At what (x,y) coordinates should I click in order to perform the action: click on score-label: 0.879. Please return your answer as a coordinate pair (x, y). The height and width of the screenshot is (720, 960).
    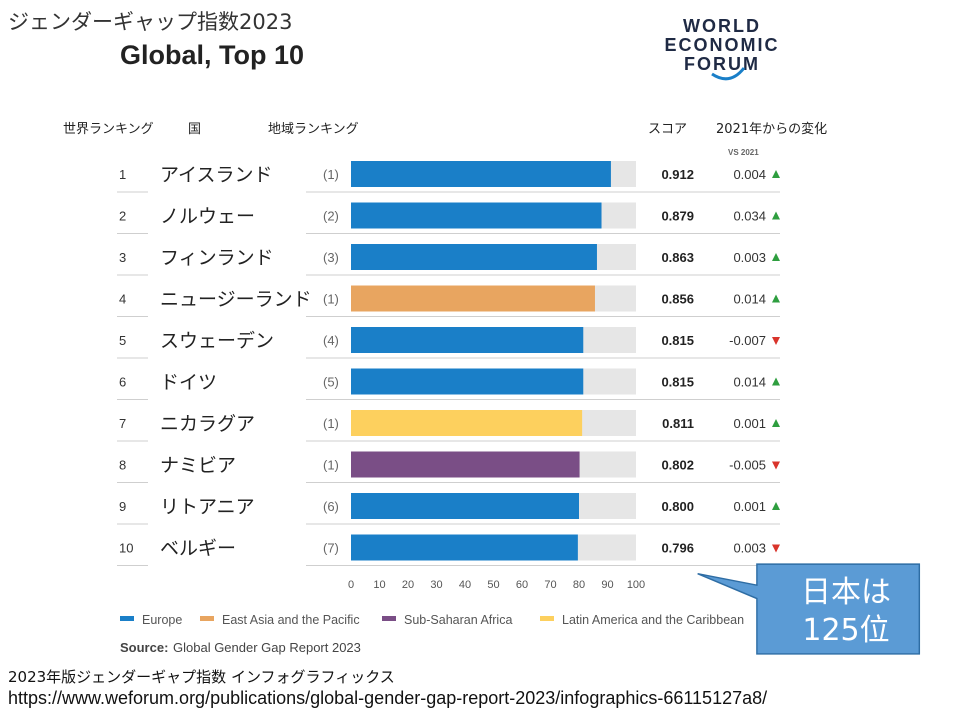
    Looking at the image, I should click on (677, 216).